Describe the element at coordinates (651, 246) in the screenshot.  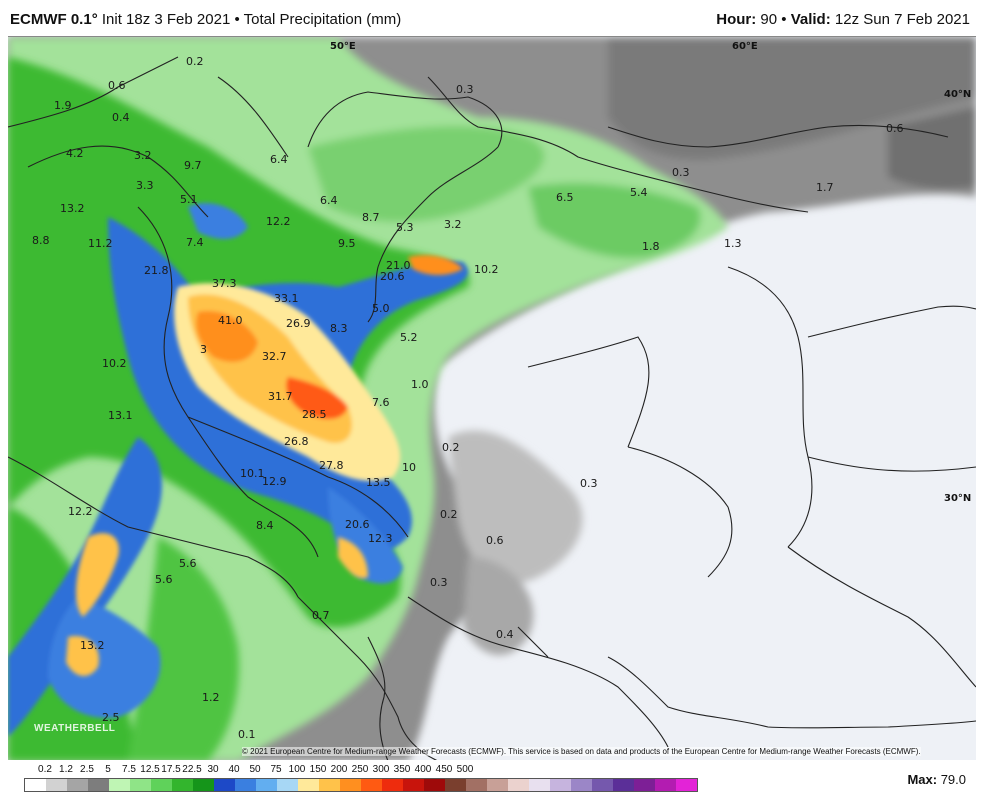
I see `precip-value: 1.8` at that location.